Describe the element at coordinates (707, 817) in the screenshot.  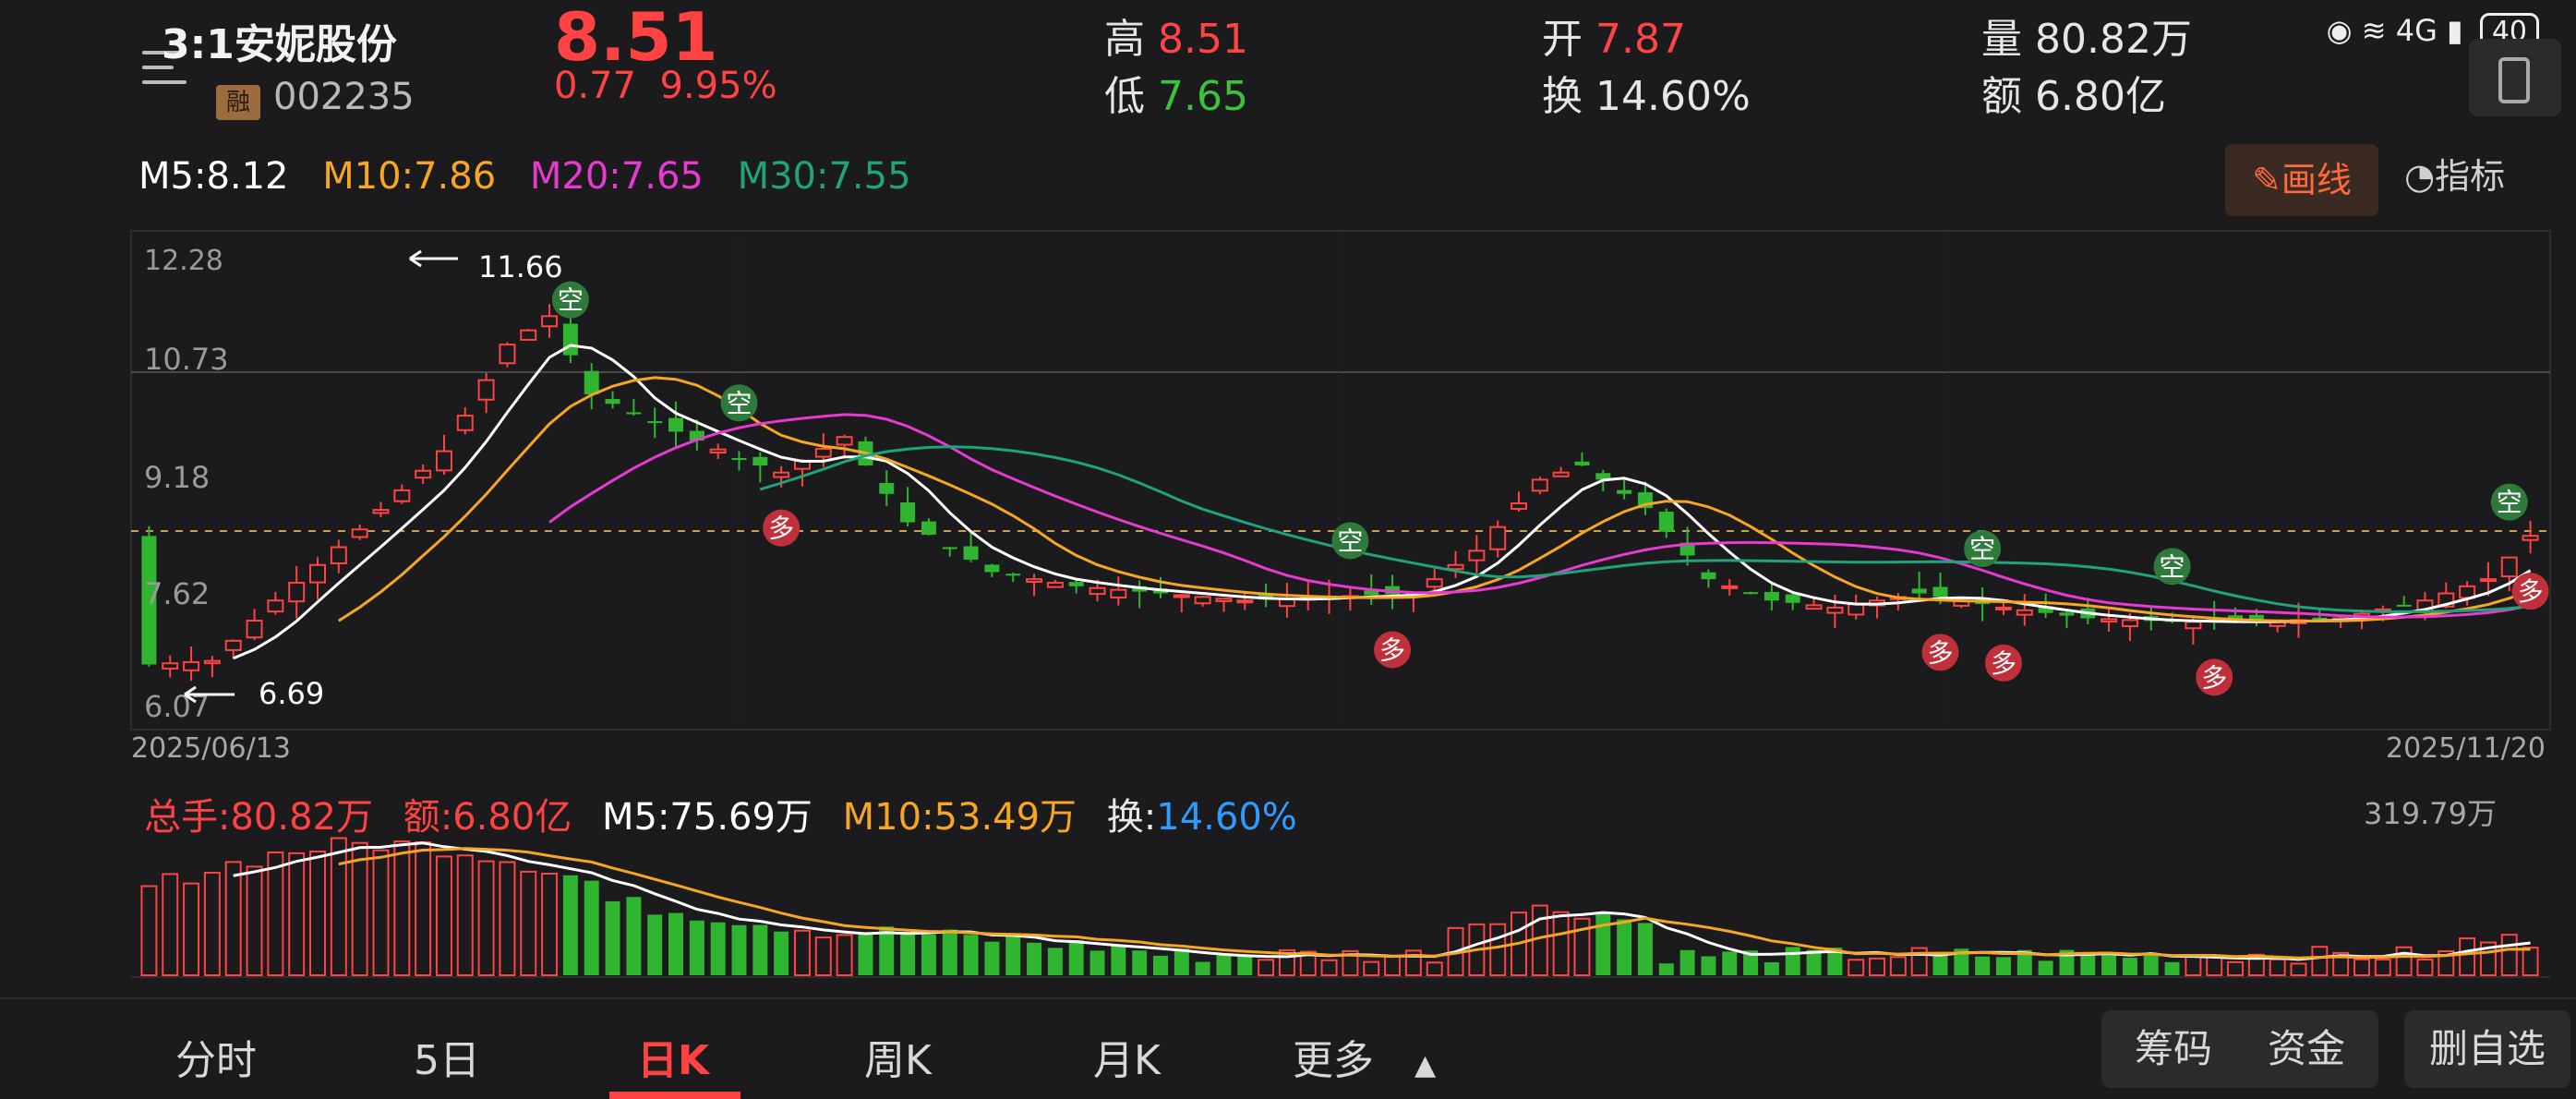
I see `vol-m5: M5:75.69万` at that location.